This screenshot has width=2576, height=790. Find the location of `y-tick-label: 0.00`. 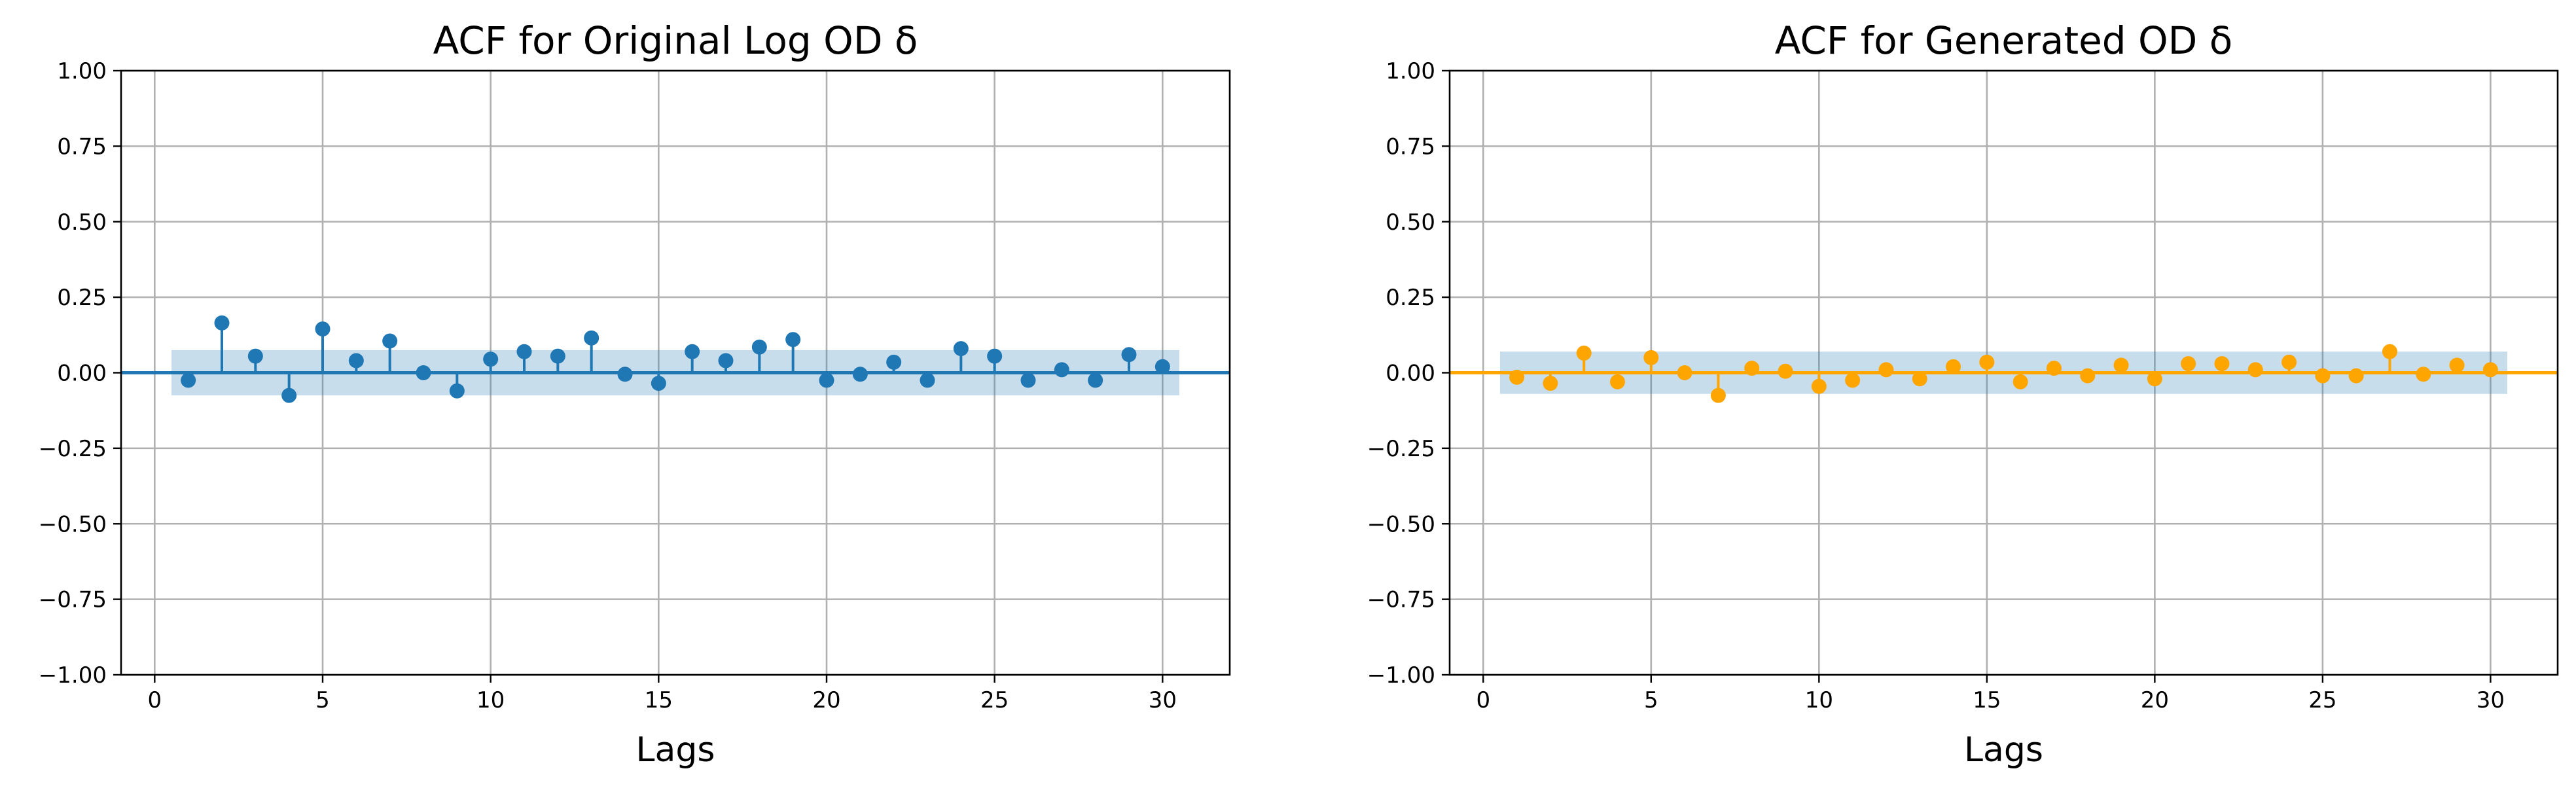

y-tick-label: 0.00 is located at coordinates (82, 374).